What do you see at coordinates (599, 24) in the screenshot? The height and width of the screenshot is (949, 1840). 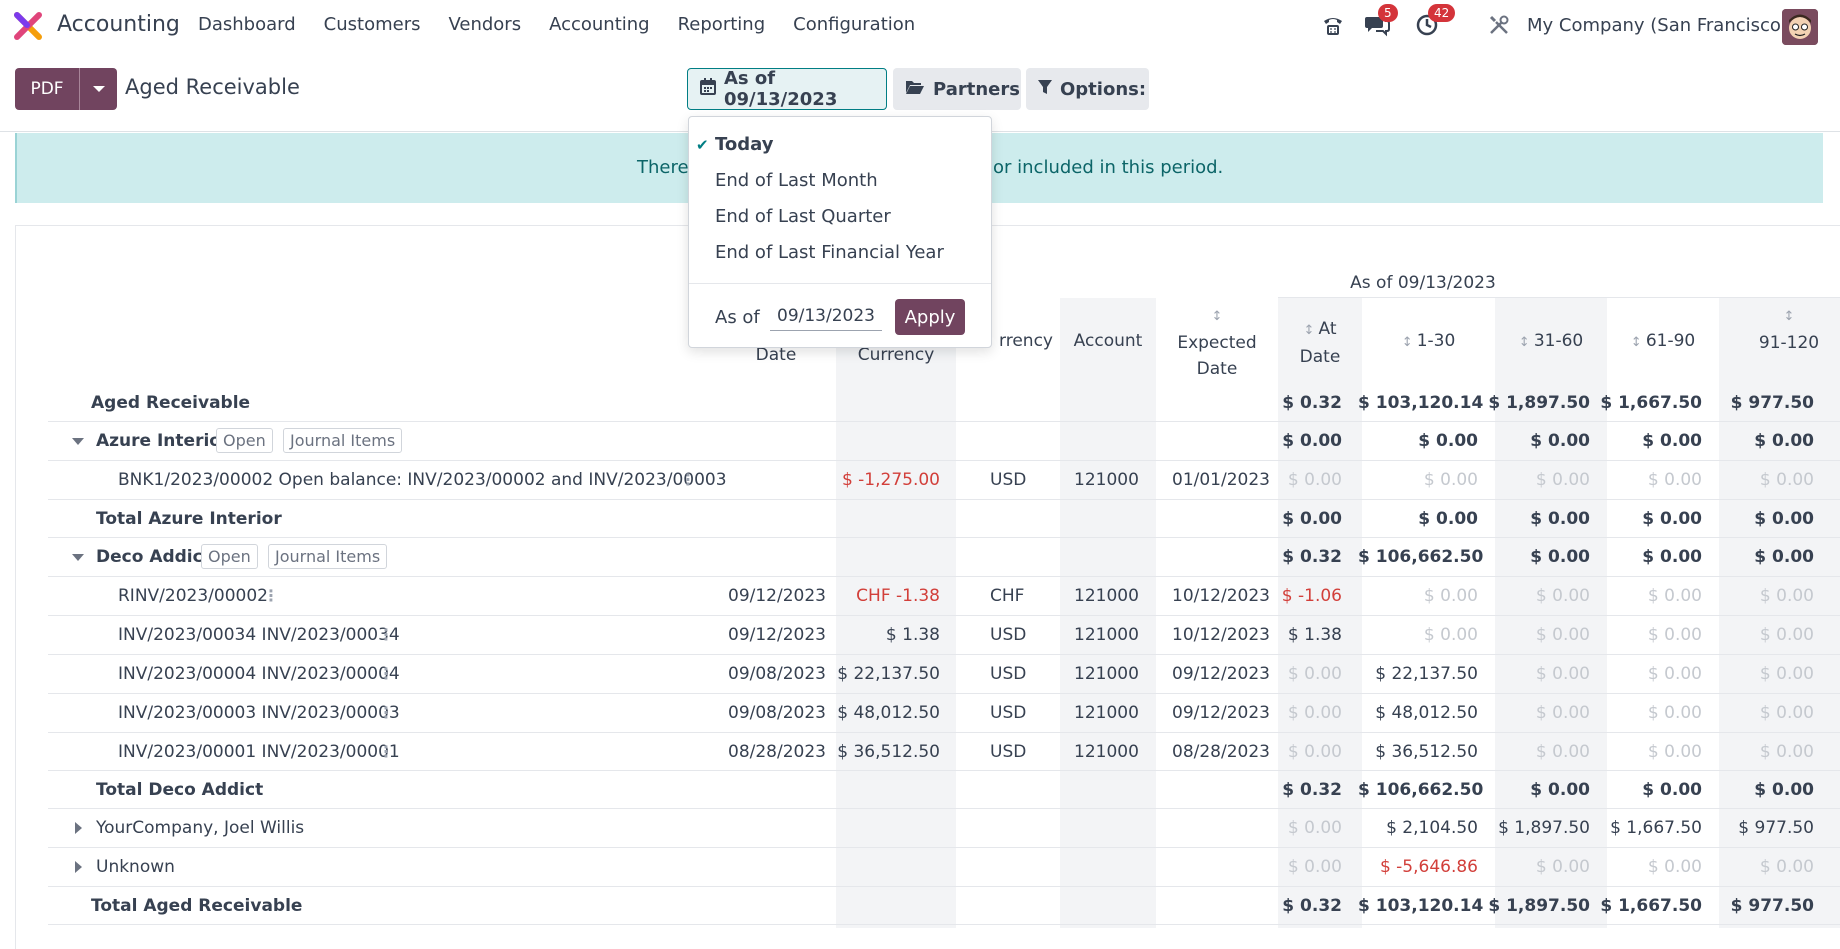 I see `menu-accounting: Accounting` at bounding box center [599, 24].